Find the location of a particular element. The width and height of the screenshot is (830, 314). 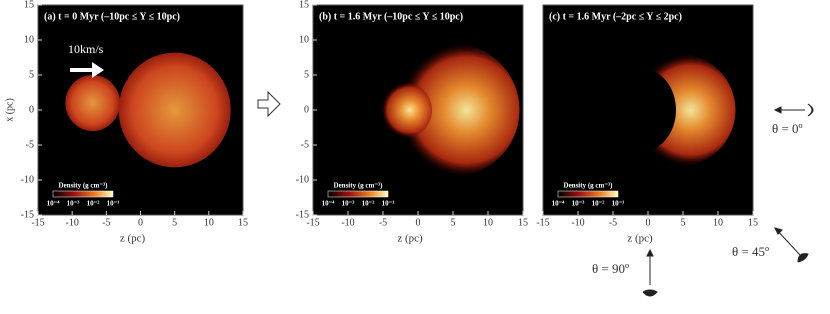

annotation: 10km/s is located at coordinates (86, 49).